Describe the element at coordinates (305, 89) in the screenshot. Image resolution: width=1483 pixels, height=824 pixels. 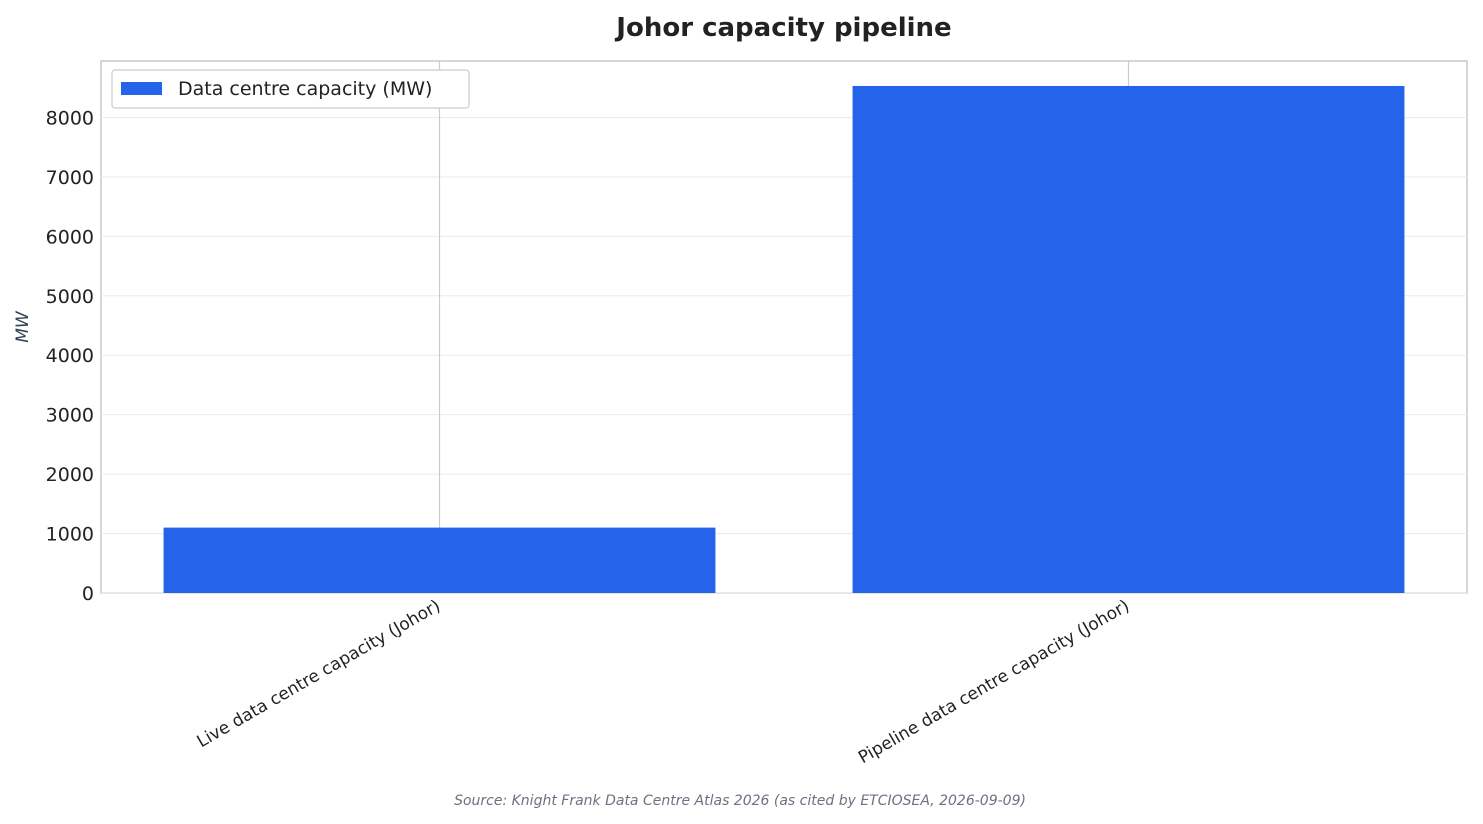
I see `legend-label: Data centre capacity (MW)` at that location.